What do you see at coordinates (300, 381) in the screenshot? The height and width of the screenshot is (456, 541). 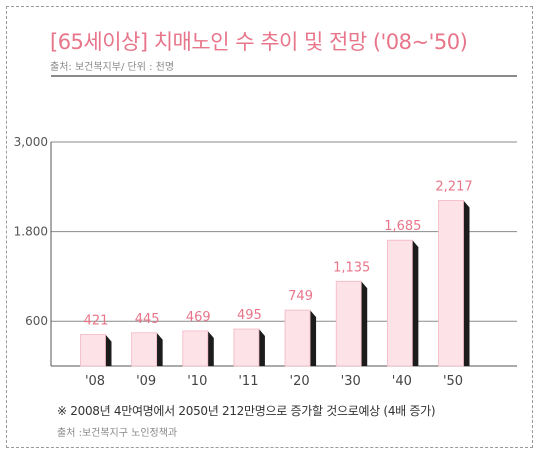 I see `x-tick-label: '20` at bounding box center [300, 381].